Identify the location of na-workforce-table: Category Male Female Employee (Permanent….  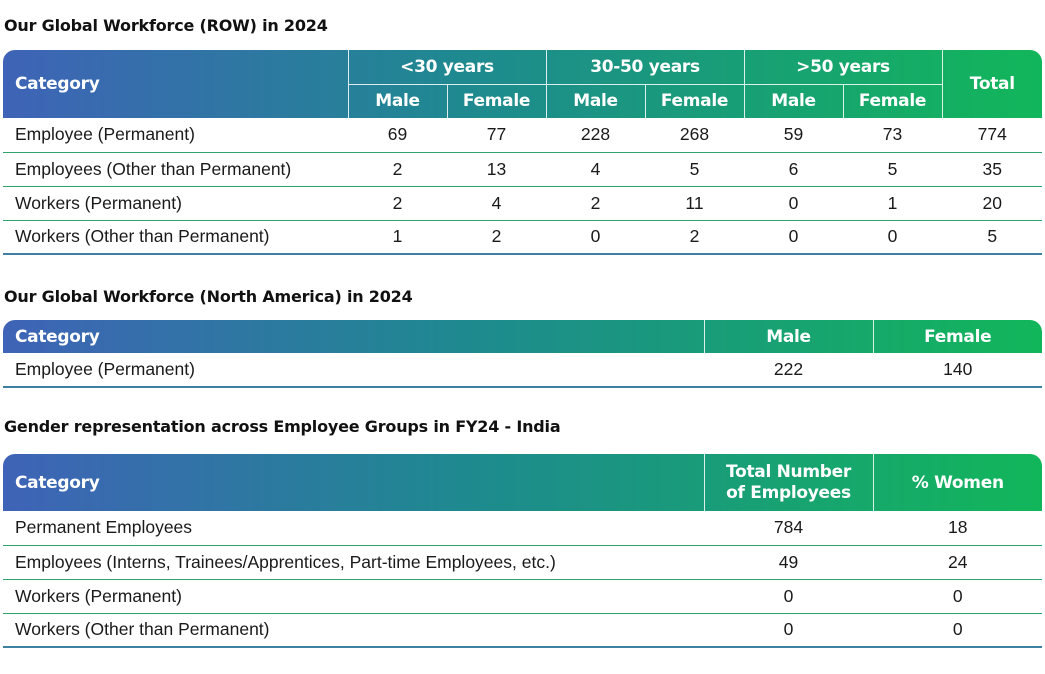
(522, 354).